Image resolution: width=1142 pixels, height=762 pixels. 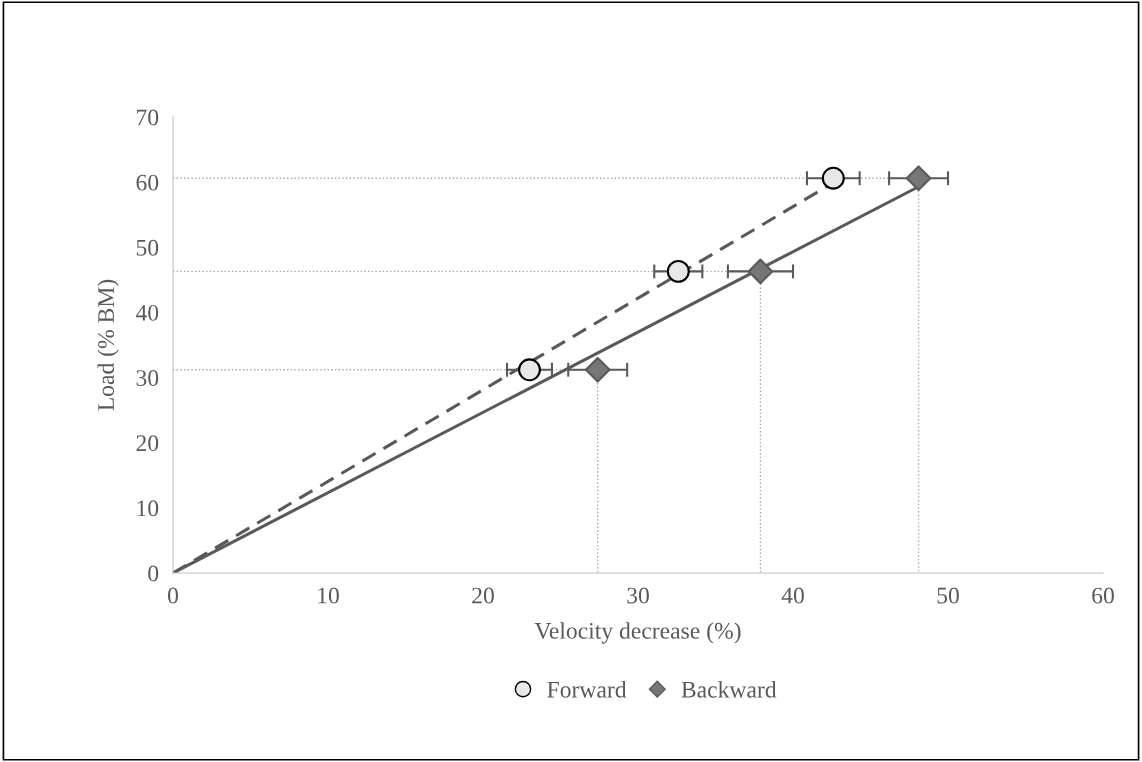 I want to click on y-tick-label: 30, so click(x=147, y=378).